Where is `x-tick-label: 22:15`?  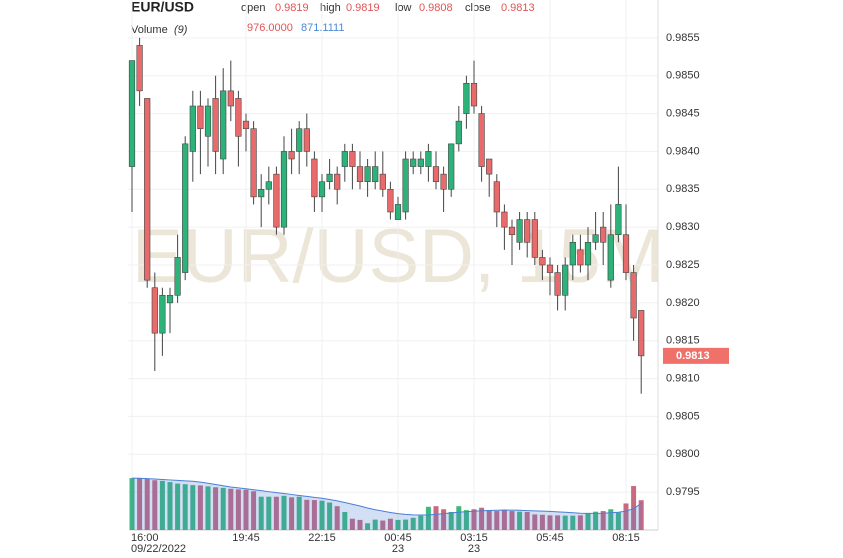
x-tick-label: 22:15 is located at coordinates (322, 538).